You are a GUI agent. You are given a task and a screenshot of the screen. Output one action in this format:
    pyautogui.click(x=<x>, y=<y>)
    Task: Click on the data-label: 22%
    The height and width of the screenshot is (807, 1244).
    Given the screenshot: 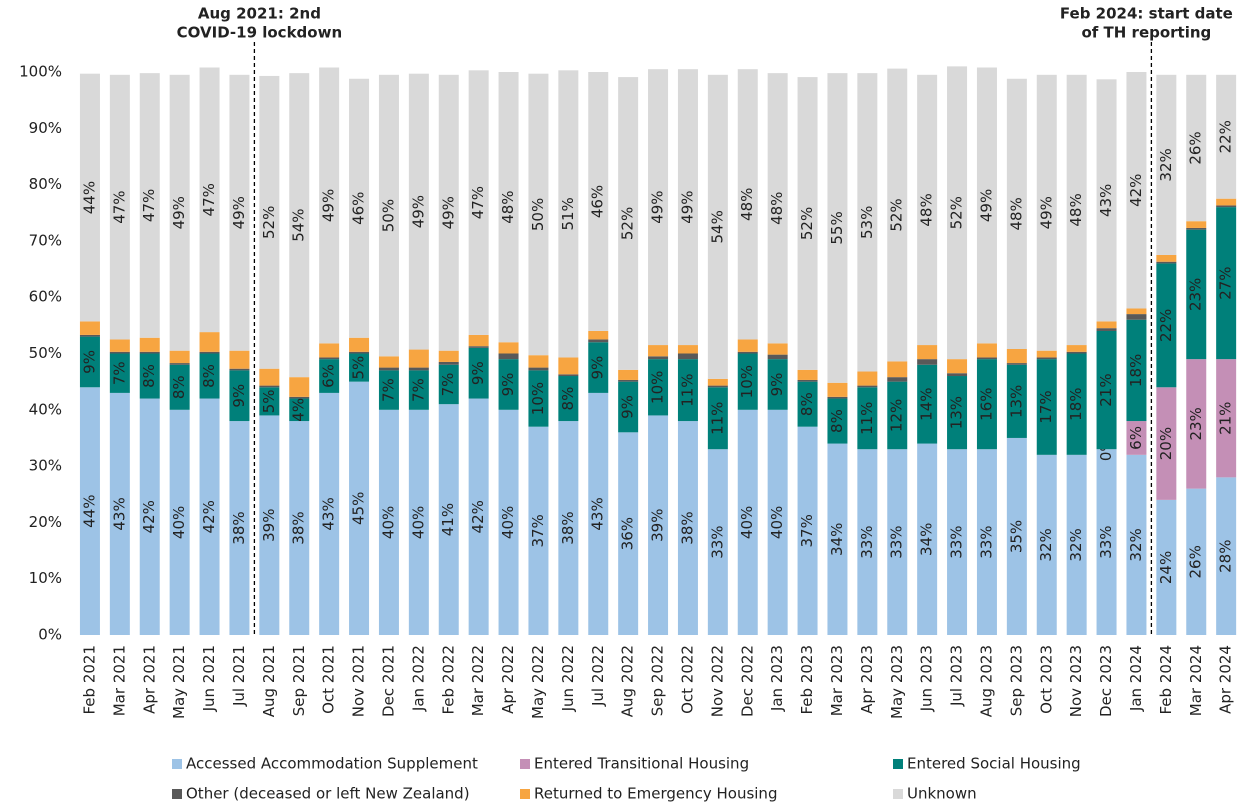 What is the action you would take?
    pyautogui.click(x=1166, y=325)
    